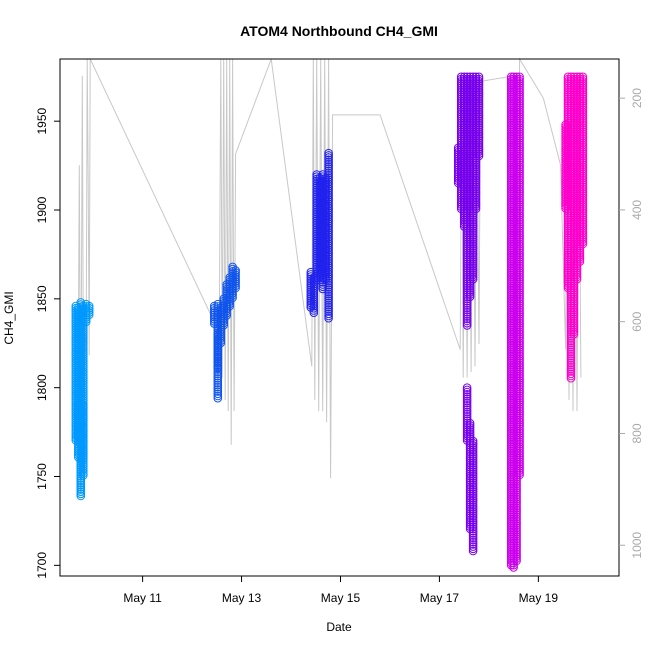  What do you see at coordinates (631, 323) in the screenshot?
I see `secondary-y-axis: 200 400 600 800 1000` at bounding box center [631, 323].